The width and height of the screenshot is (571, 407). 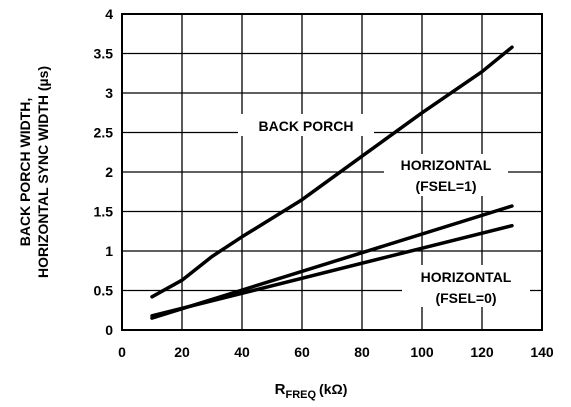 I want to click on x-tick-label: 80, so click(x=362, y=352).